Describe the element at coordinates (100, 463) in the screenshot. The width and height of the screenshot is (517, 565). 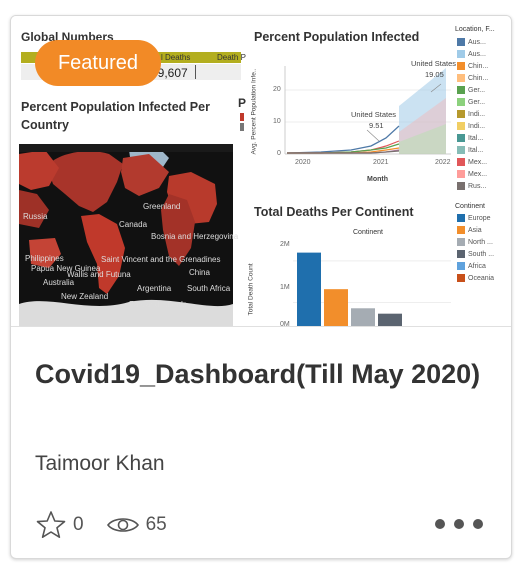
I see `author-name: Taimoor Khan` at that location.